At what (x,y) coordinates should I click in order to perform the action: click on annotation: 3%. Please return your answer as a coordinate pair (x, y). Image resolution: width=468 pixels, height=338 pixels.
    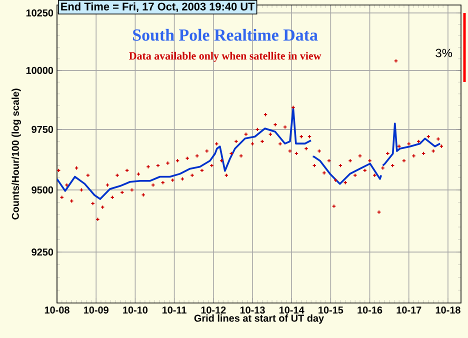
    Looking at the image, I should click on (444, 53).